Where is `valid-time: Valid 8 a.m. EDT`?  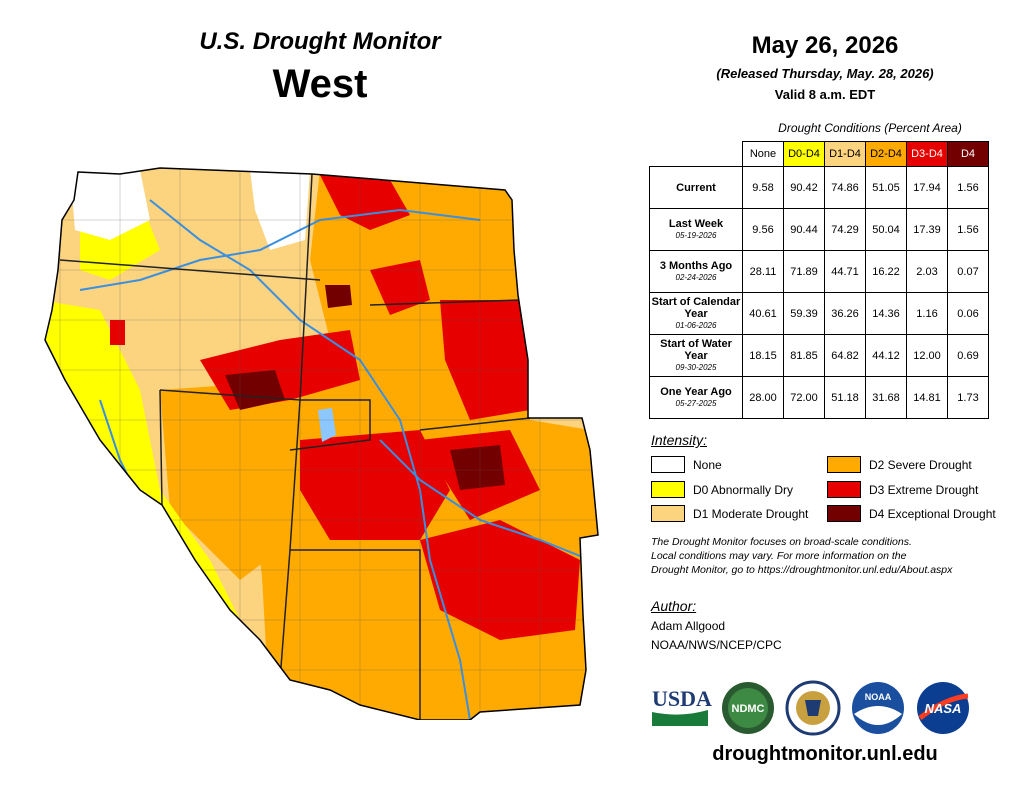
valid-time: Valid 8 a.m. EDT is located at coordinates (825, 94).